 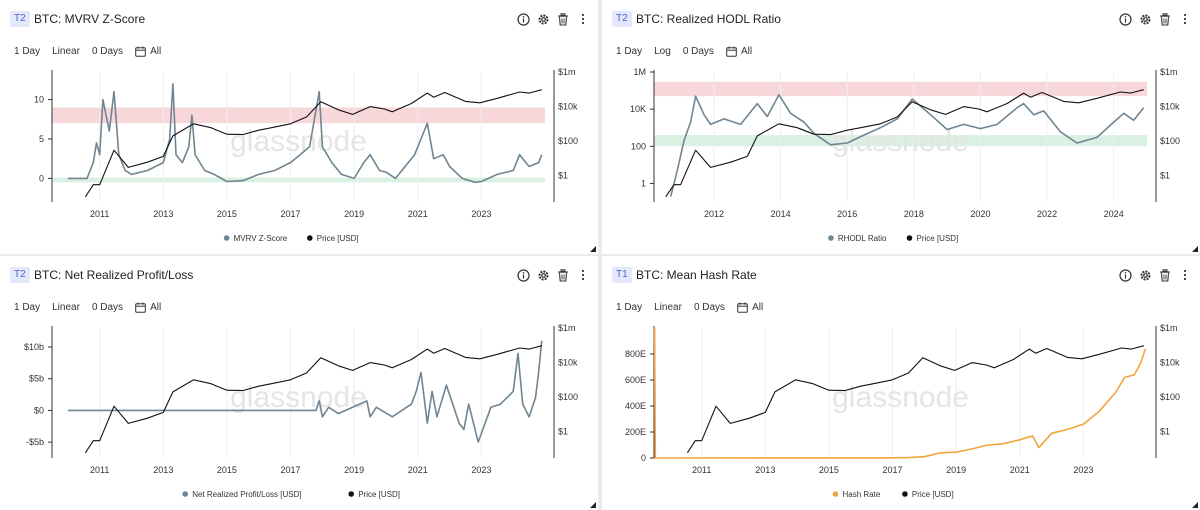 I want to click on scale-select: Log, so click(x=662, y=51).